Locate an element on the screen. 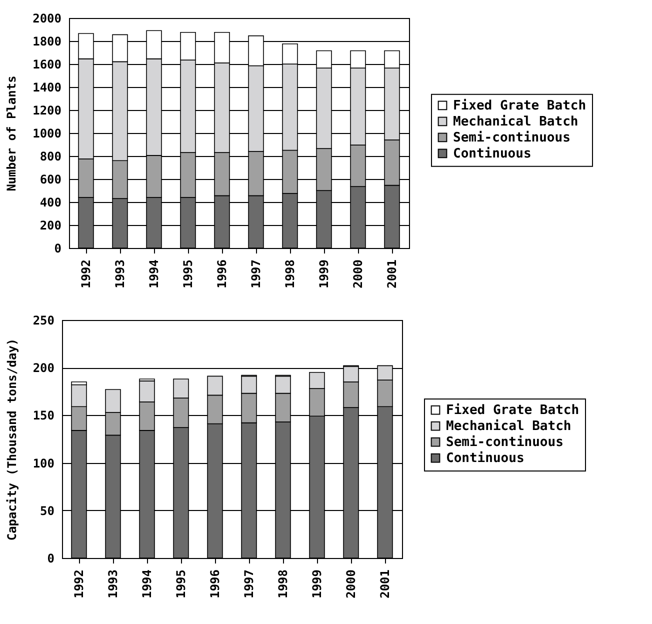 This screenshot has width=652, height=624. y-axis-title: Capacity (Thousand tons/day) is located at coordinates (11, 439).